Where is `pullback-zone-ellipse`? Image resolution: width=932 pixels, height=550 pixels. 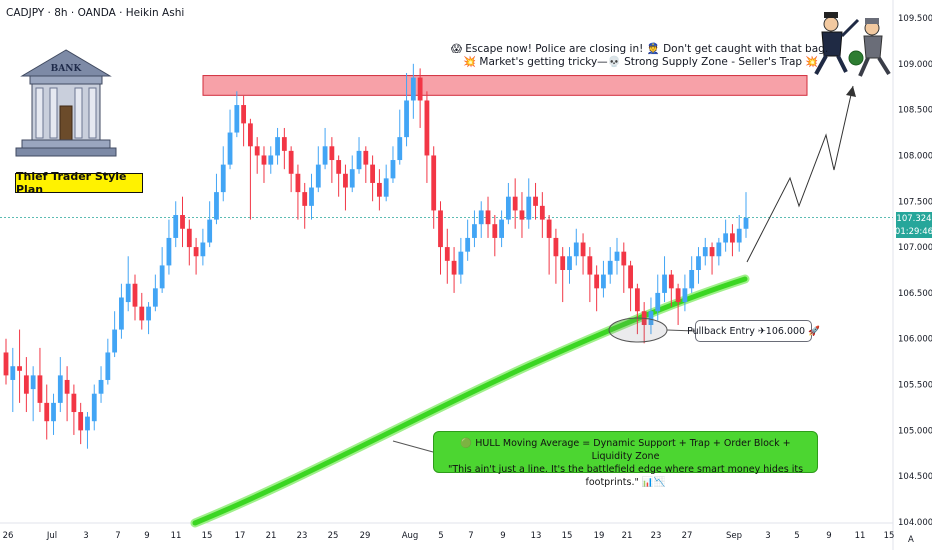
pullback-zone-ellipse is located at coordinates (638, 330).